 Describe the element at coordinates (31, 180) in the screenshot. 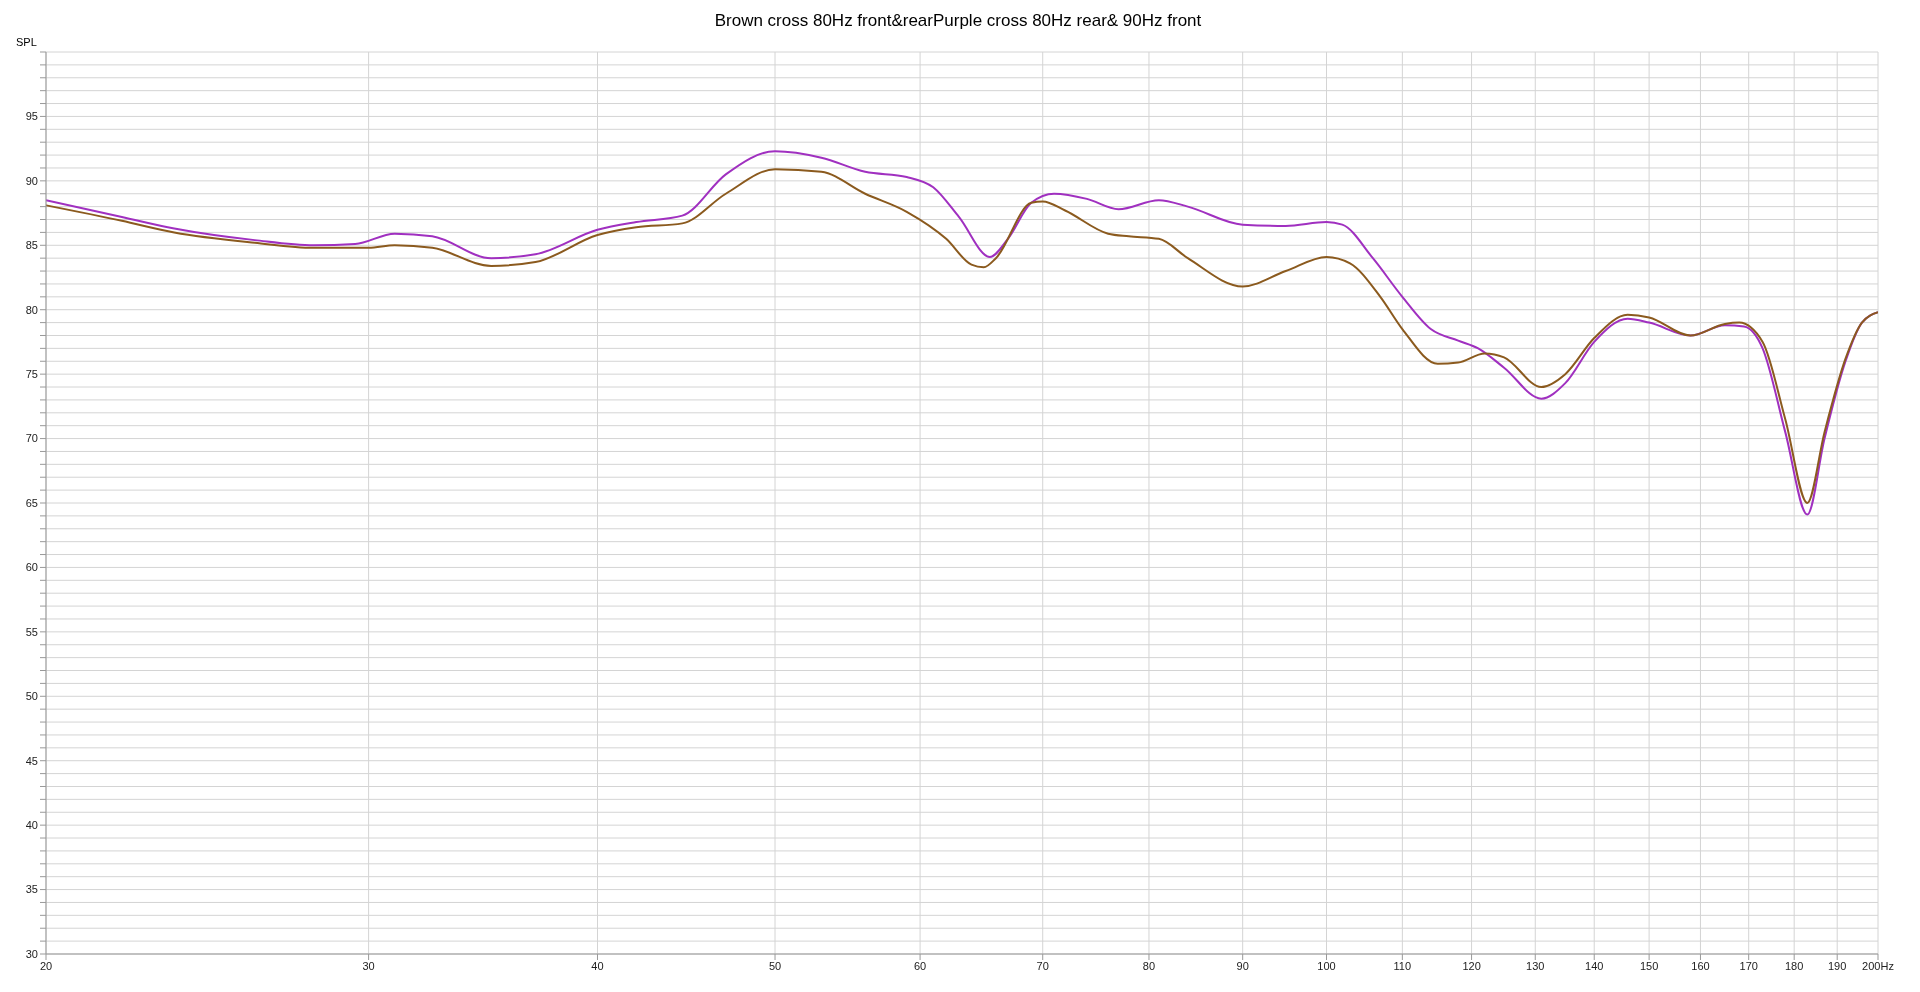

I see `y-tick-label: 90` at that location.